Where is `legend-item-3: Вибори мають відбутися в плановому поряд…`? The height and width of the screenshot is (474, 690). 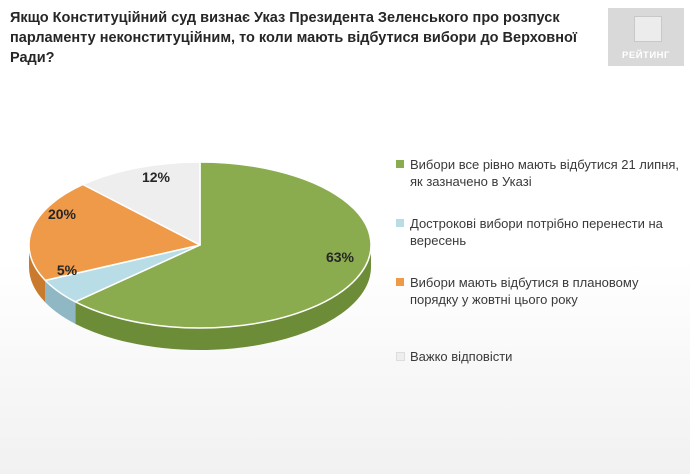
legend-item-3: Вибори мають відбутися в плановому поряд… is located at coordinates (541, 291).